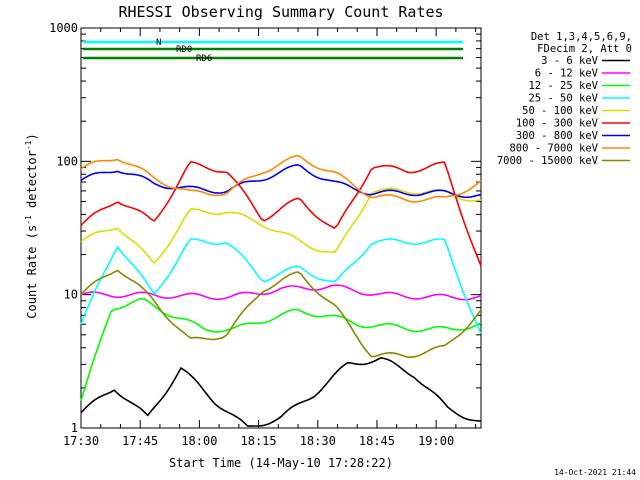  What do you see at coordinates (581, 37) in the screenshot?
I see `legend-header-line-1: Det 1,3,4,5,6,9,` at bounding box center [581, 37].